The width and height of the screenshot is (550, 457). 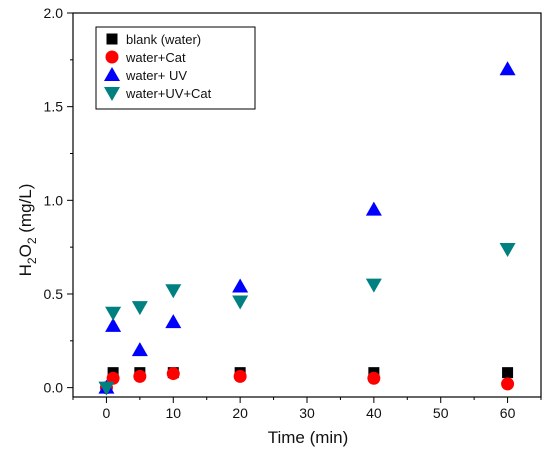 What do you see at coordinates (508, 373) in the screenshot?
I see `blank-point` at bounding box center [508, 373].